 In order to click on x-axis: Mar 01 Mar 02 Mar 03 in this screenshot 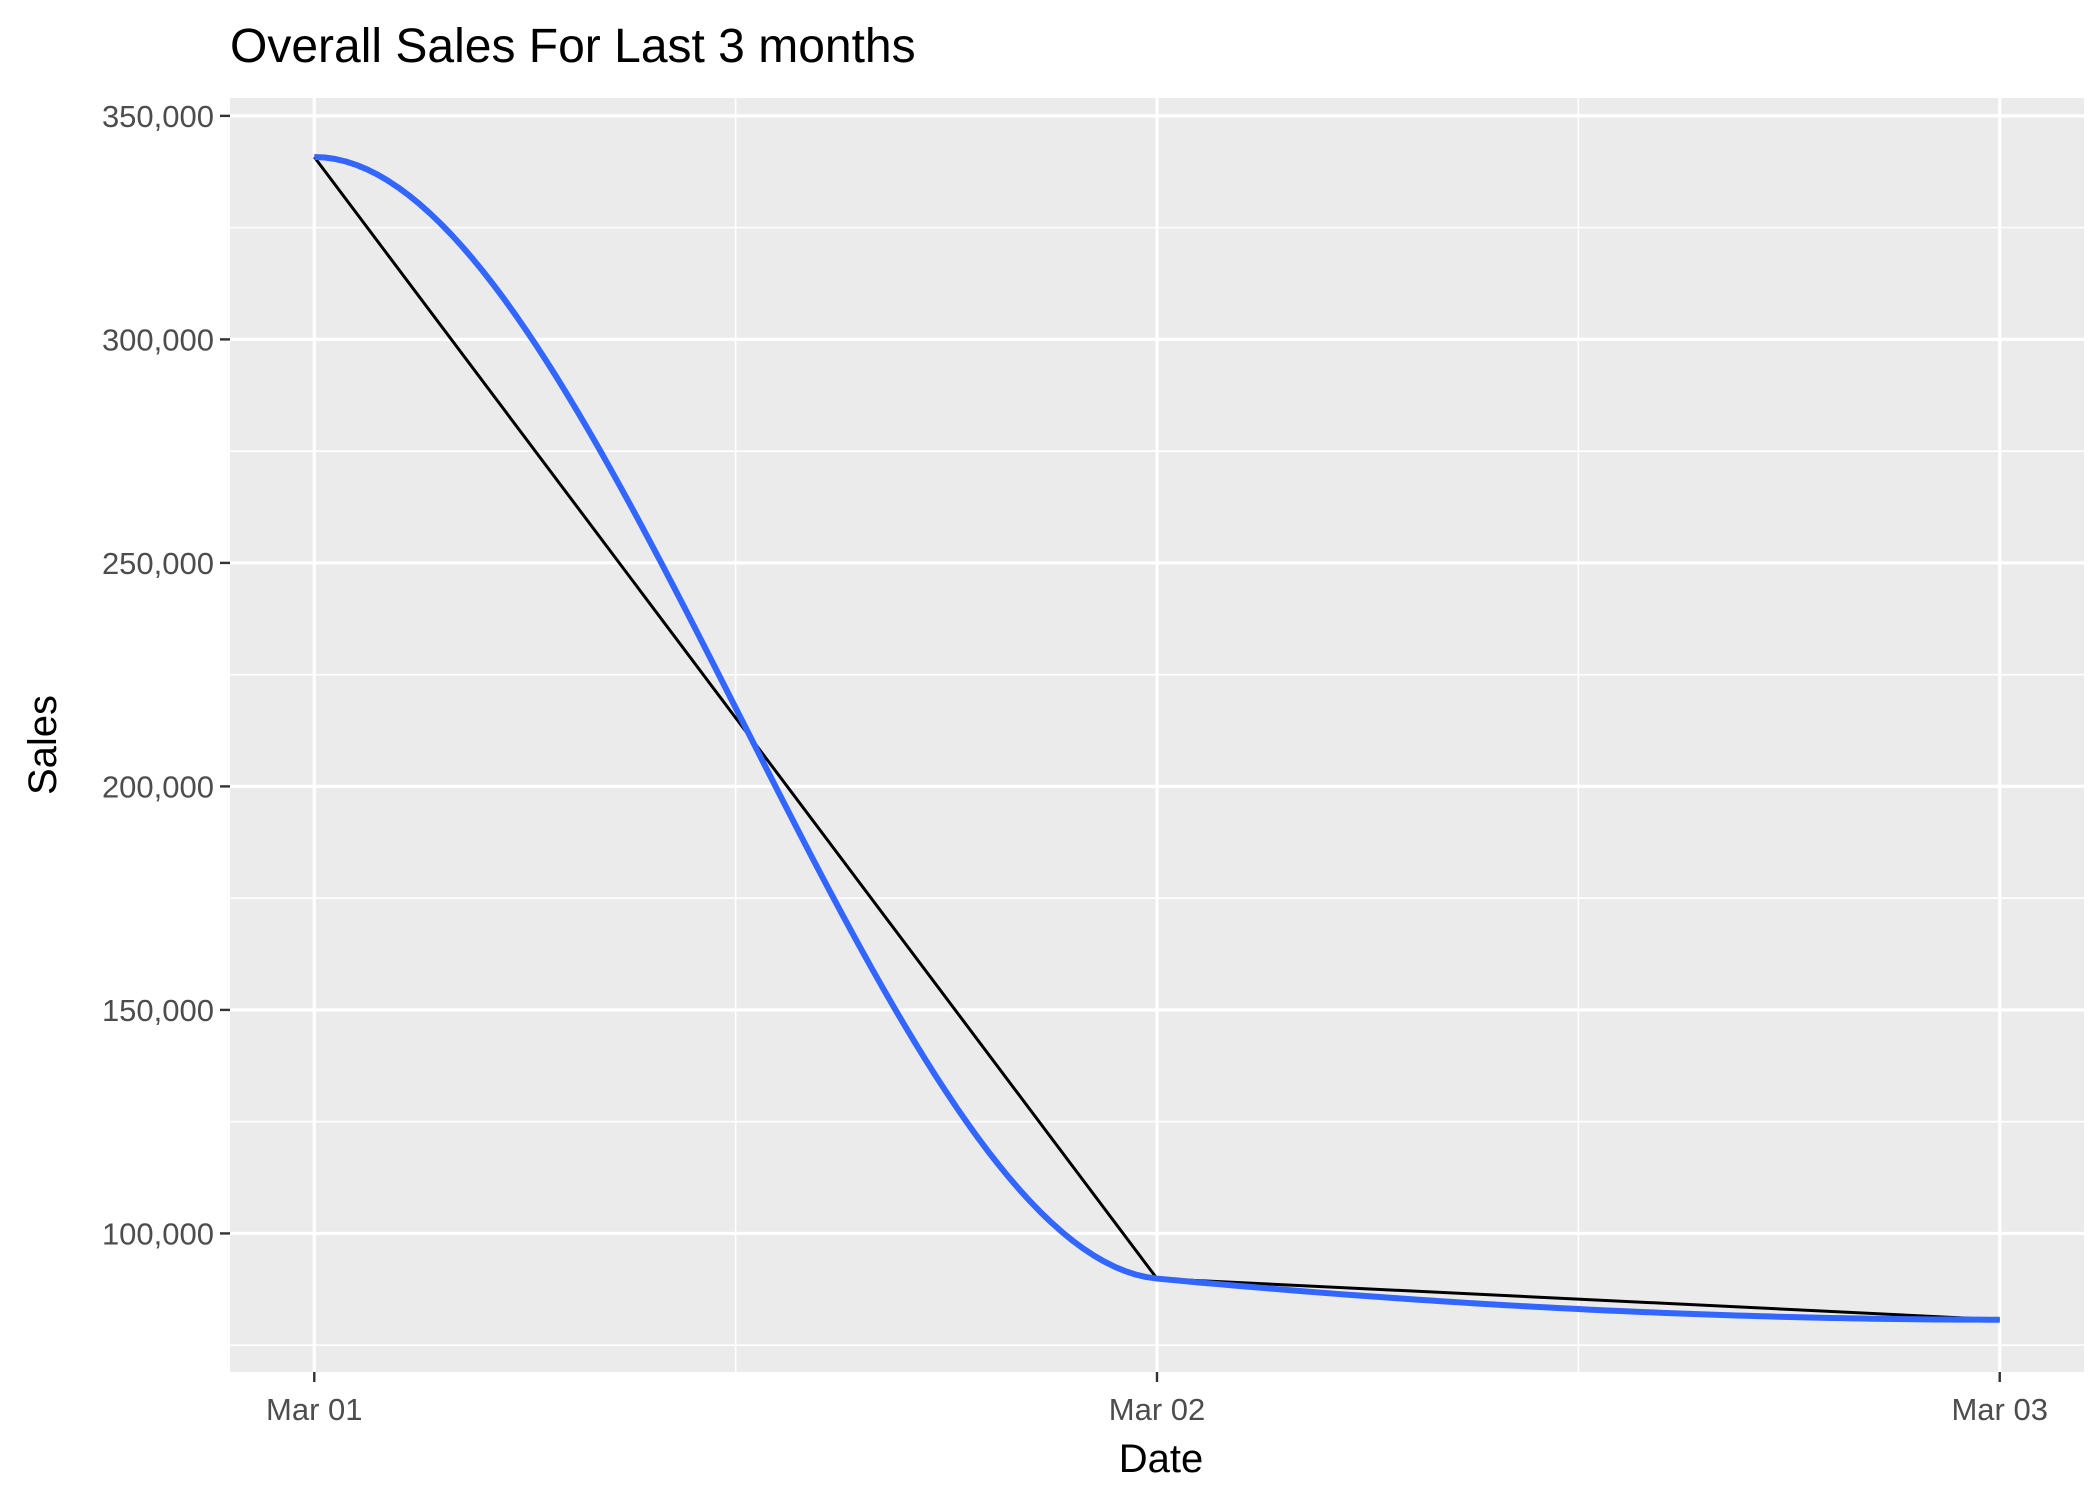, I will do `click(1157, 1399)`.